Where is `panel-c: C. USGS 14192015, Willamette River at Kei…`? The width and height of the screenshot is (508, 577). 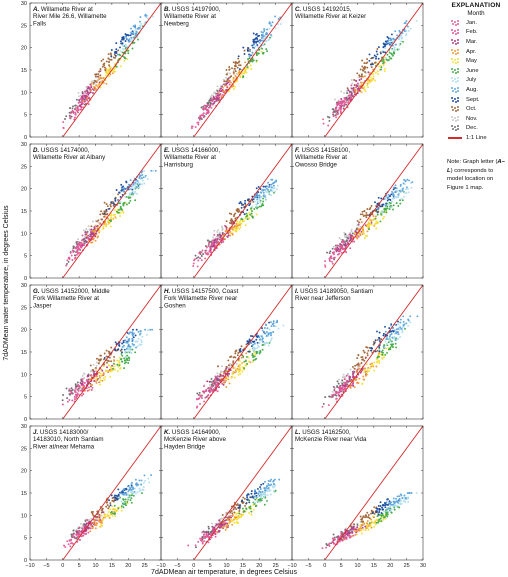 panel-c: C. USGS 14192015, Willamette River at Kei… is located at coordinates (357, 70).